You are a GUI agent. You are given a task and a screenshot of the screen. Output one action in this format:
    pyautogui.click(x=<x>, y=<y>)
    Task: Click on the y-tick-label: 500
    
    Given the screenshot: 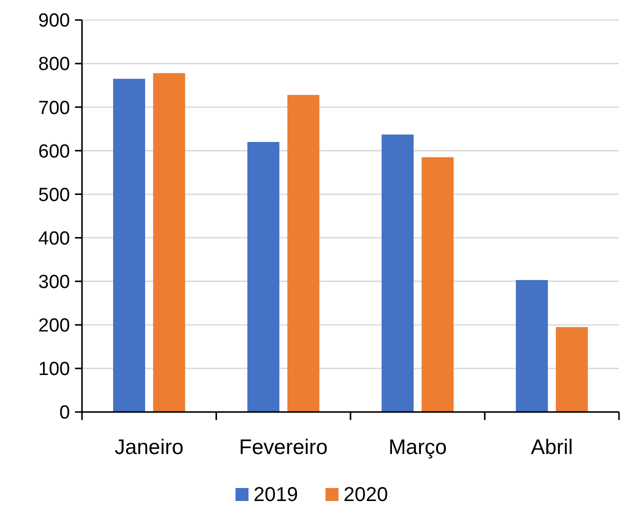 What is the action you would take?
    pyautogui.click(x=54, y=195)
    